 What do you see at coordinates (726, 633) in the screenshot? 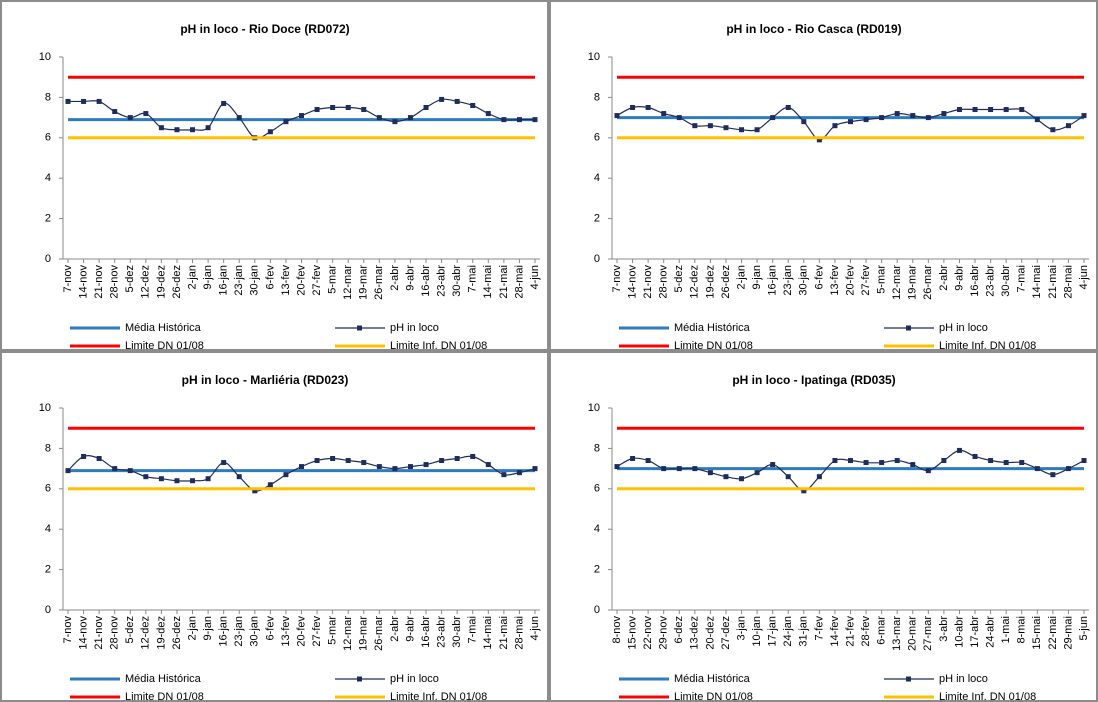
I see `x-tick-label: 27-dez` at bounding box center [726, 633].